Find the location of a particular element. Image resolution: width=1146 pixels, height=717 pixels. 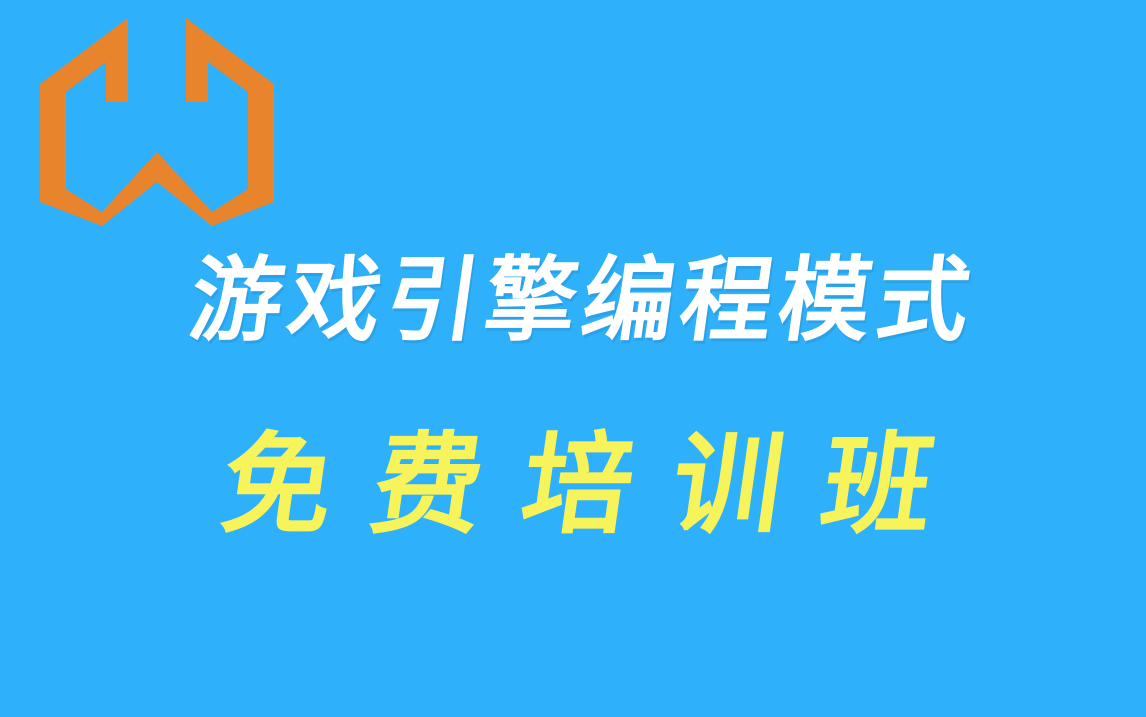

brand-logo-icon is located at coordinates (157, 120).